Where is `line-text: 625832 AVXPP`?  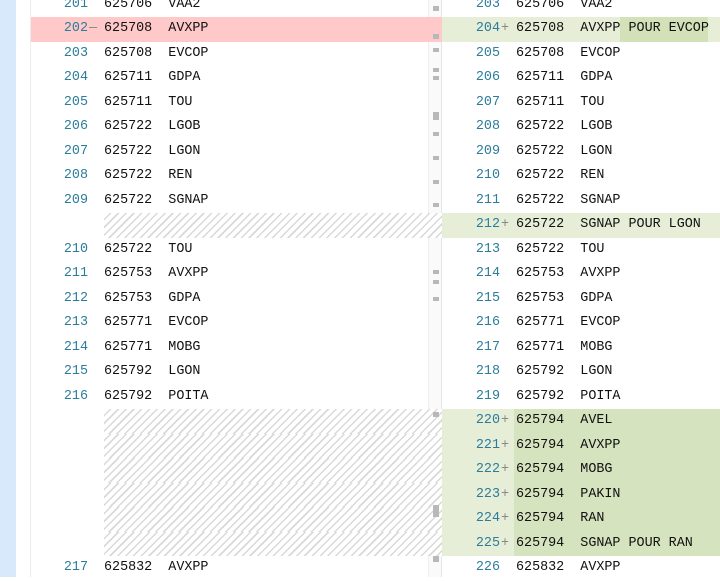
line-text: 625832 AVXPP is located at coordinates (568, 568).